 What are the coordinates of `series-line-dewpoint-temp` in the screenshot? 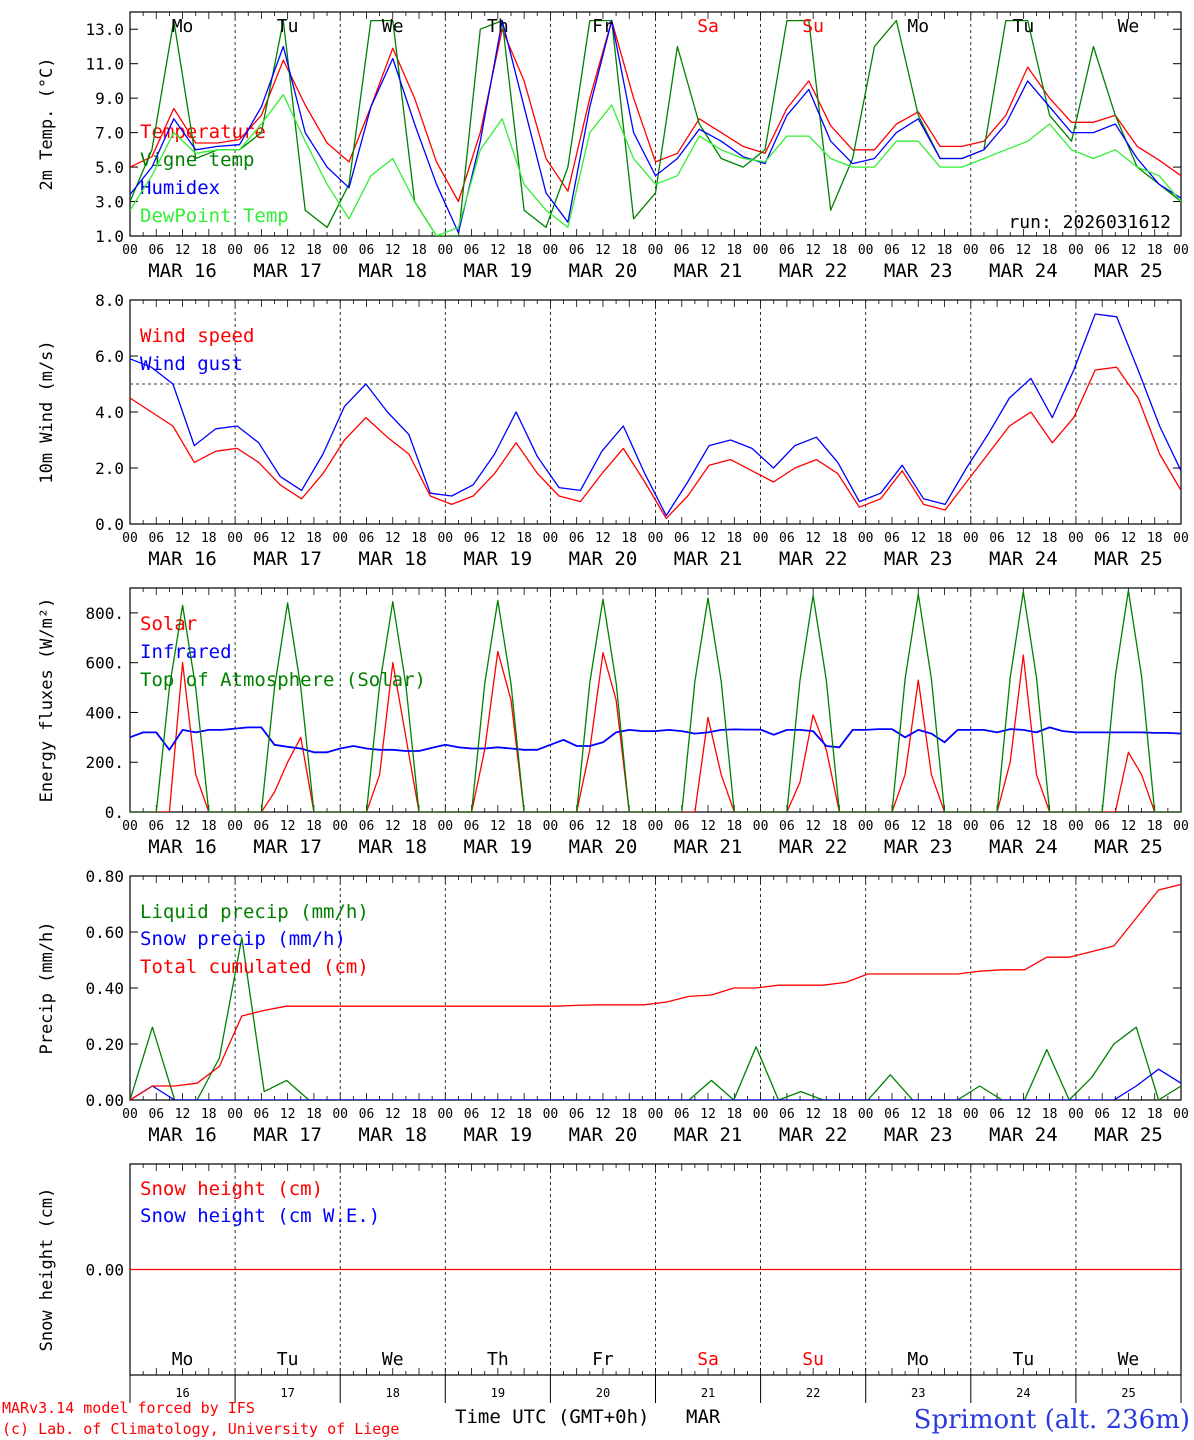 It's located at (655, 165).